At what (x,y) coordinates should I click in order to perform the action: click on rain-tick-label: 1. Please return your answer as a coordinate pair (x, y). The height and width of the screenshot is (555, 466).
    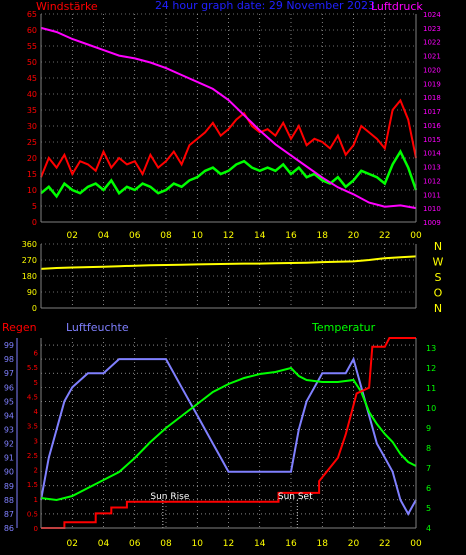
    Looking at the image, I should click on (36, 500).